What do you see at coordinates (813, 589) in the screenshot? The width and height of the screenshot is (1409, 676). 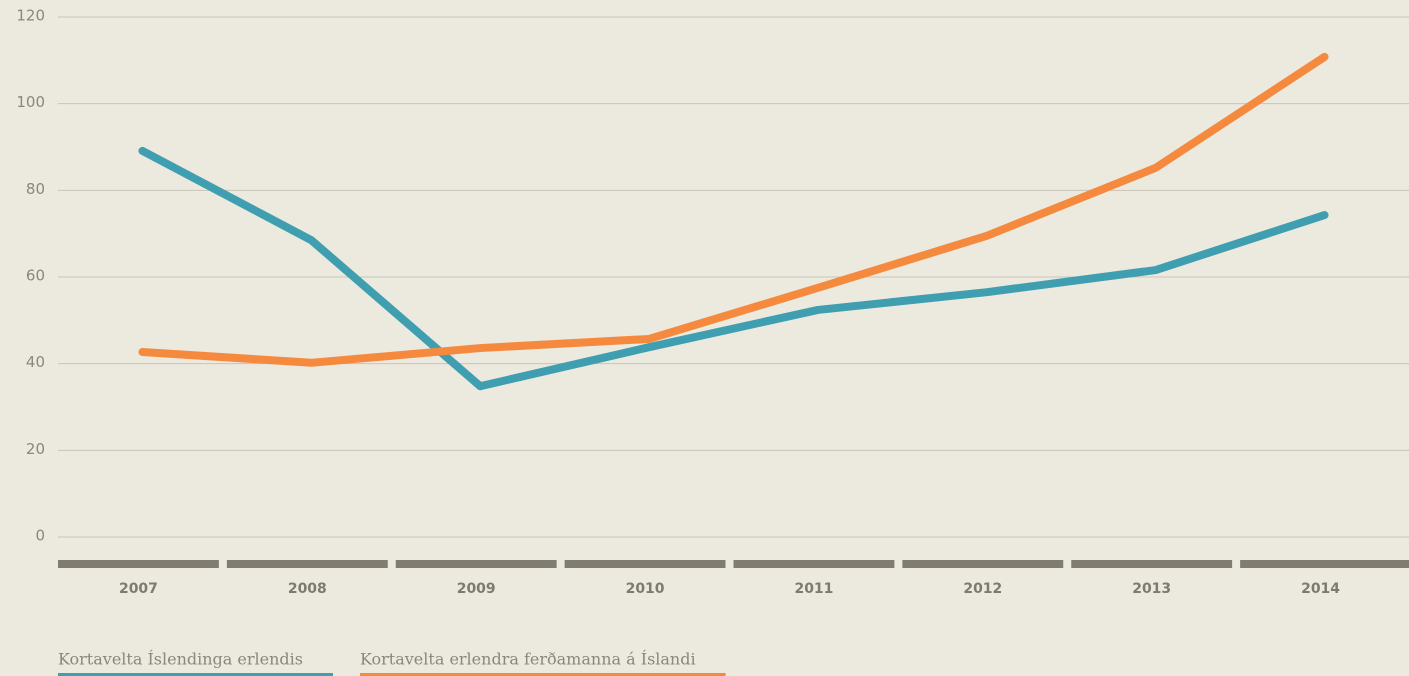 I see `x-tick-label: 2011` at bounding box center [813, 589].